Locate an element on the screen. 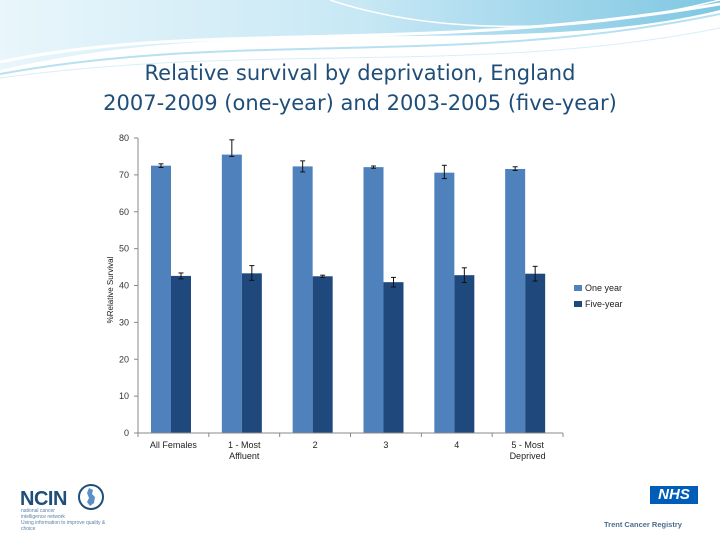  y-tick-label: 10 is located at coordinates (124, 396).